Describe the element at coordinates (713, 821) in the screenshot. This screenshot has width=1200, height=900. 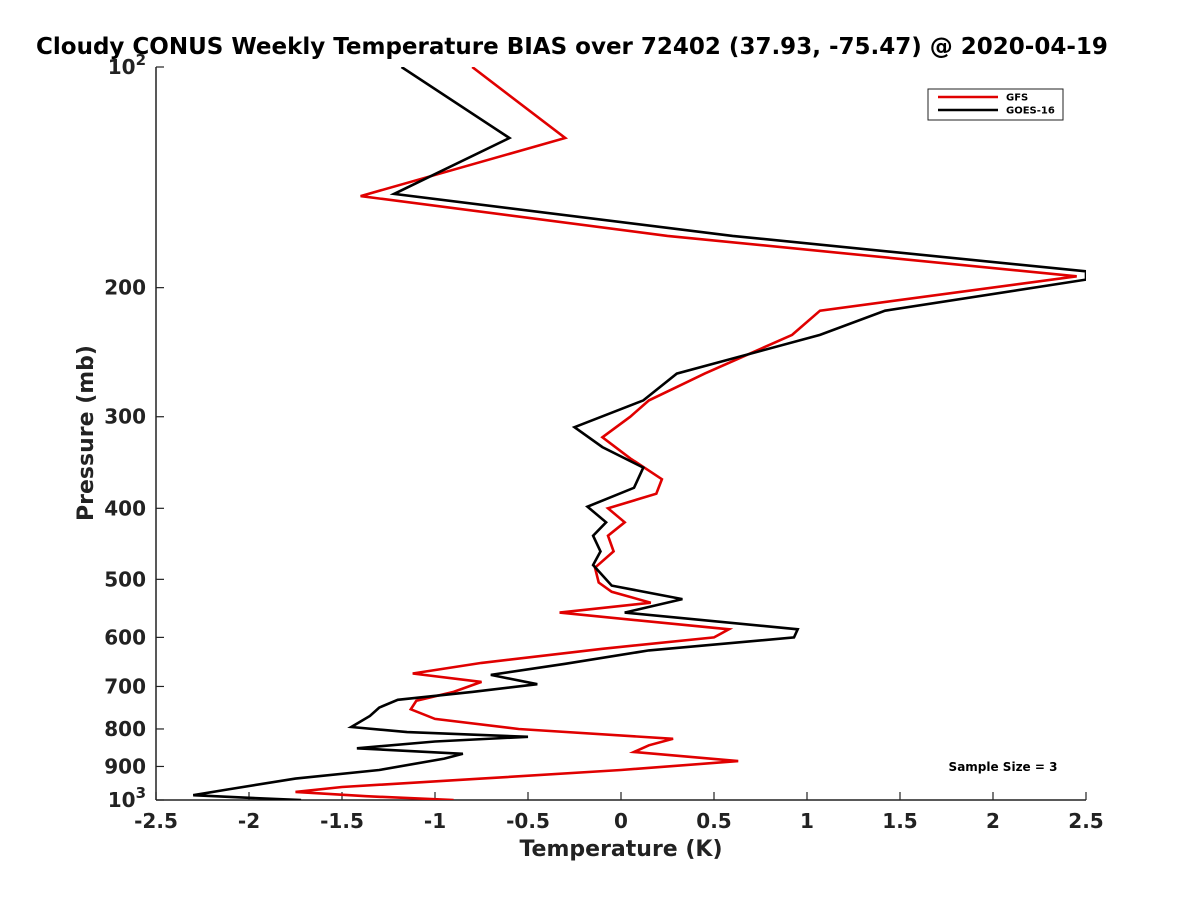
I see `x-tick-label: 0.5` at that location.